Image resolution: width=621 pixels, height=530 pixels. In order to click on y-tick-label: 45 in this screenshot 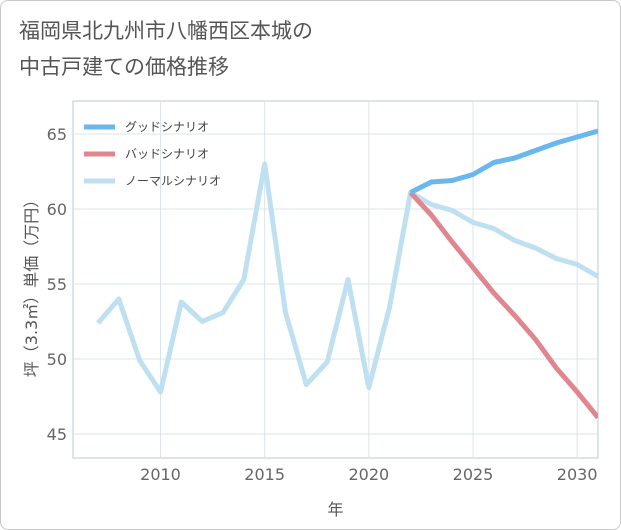, I will do `click(57, 434)`.